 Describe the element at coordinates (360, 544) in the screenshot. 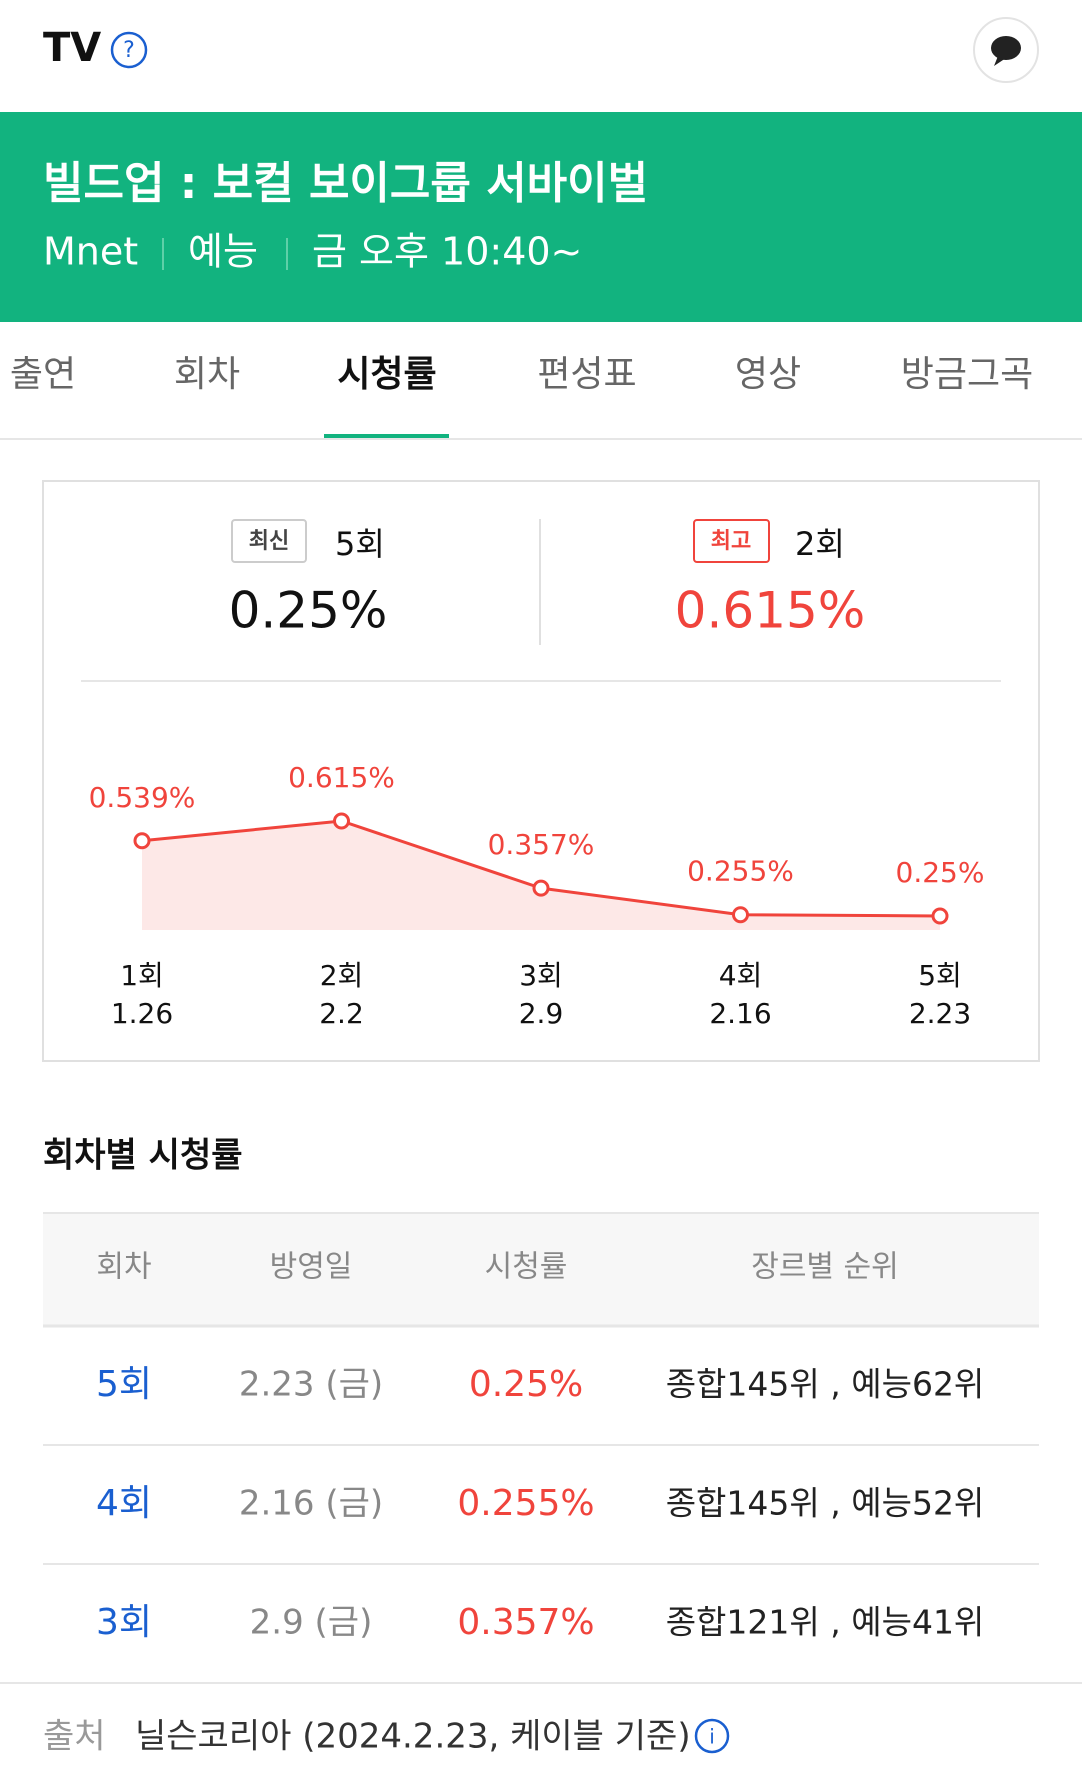

I see `latest-episode: 5회` at that location.